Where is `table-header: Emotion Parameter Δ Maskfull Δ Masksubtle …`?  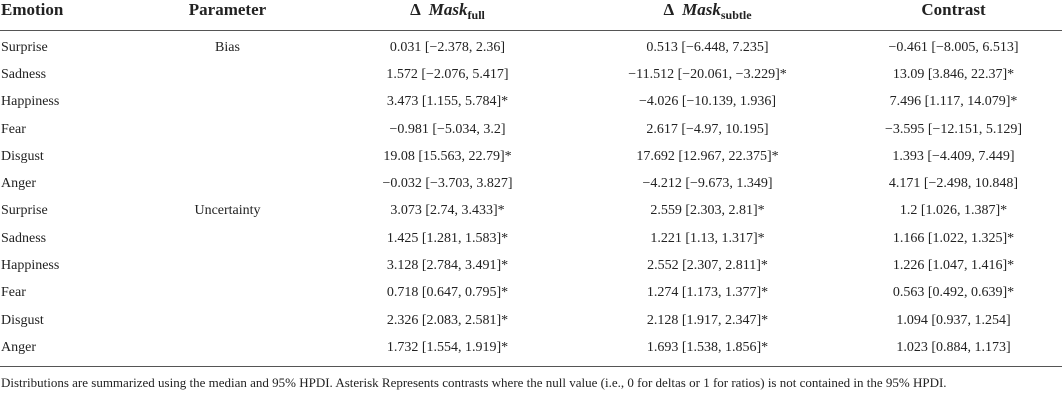 table-header: Emotion Parameter Δ Maskfull Δ Masksubtle … is located at coordinates (531, 15).